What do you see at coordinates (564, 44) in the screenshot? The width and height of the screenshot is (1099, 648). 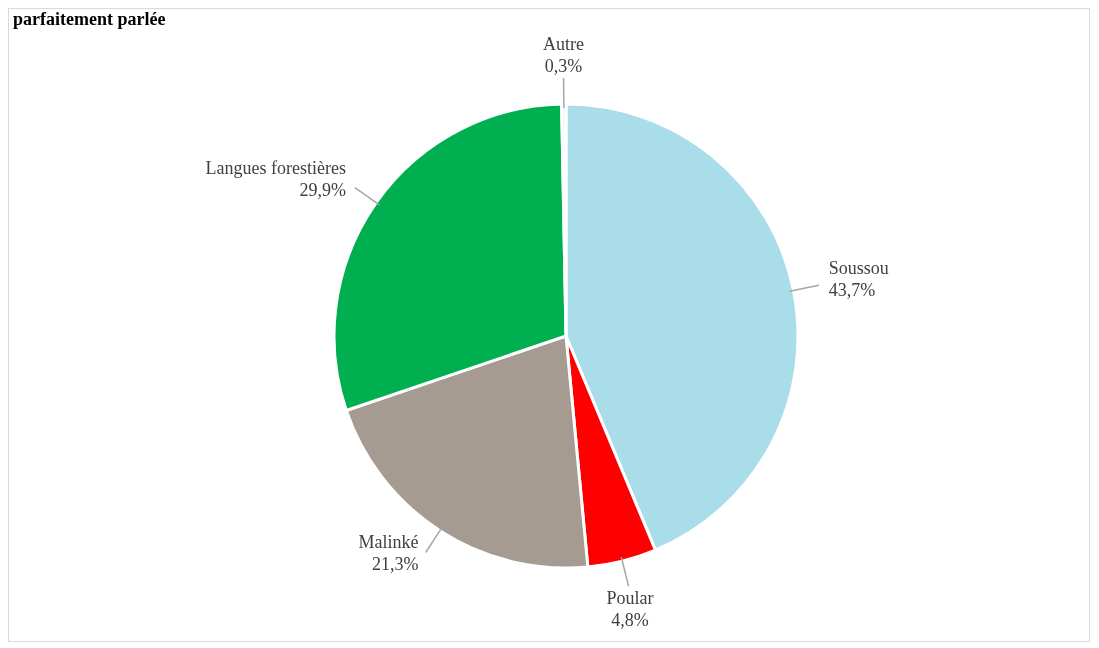 I see `slice-label: Autre` at bounding box center [564, 44].